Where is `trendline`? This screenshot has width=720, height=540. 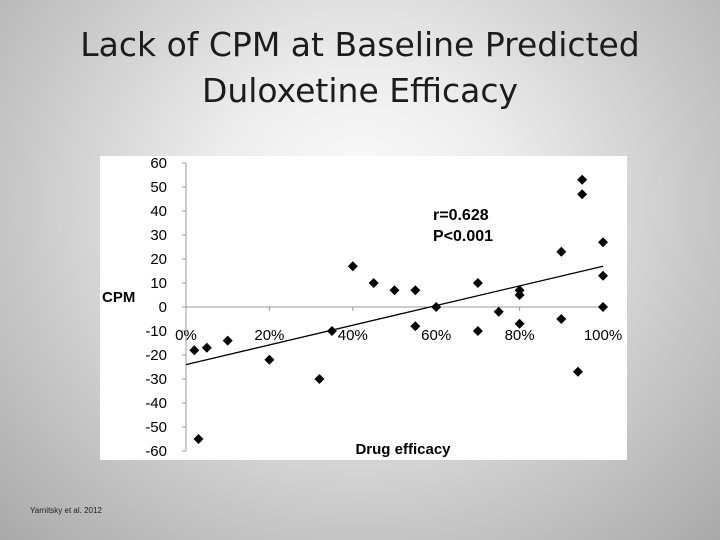 trendline is located at coordinates (394, 315).